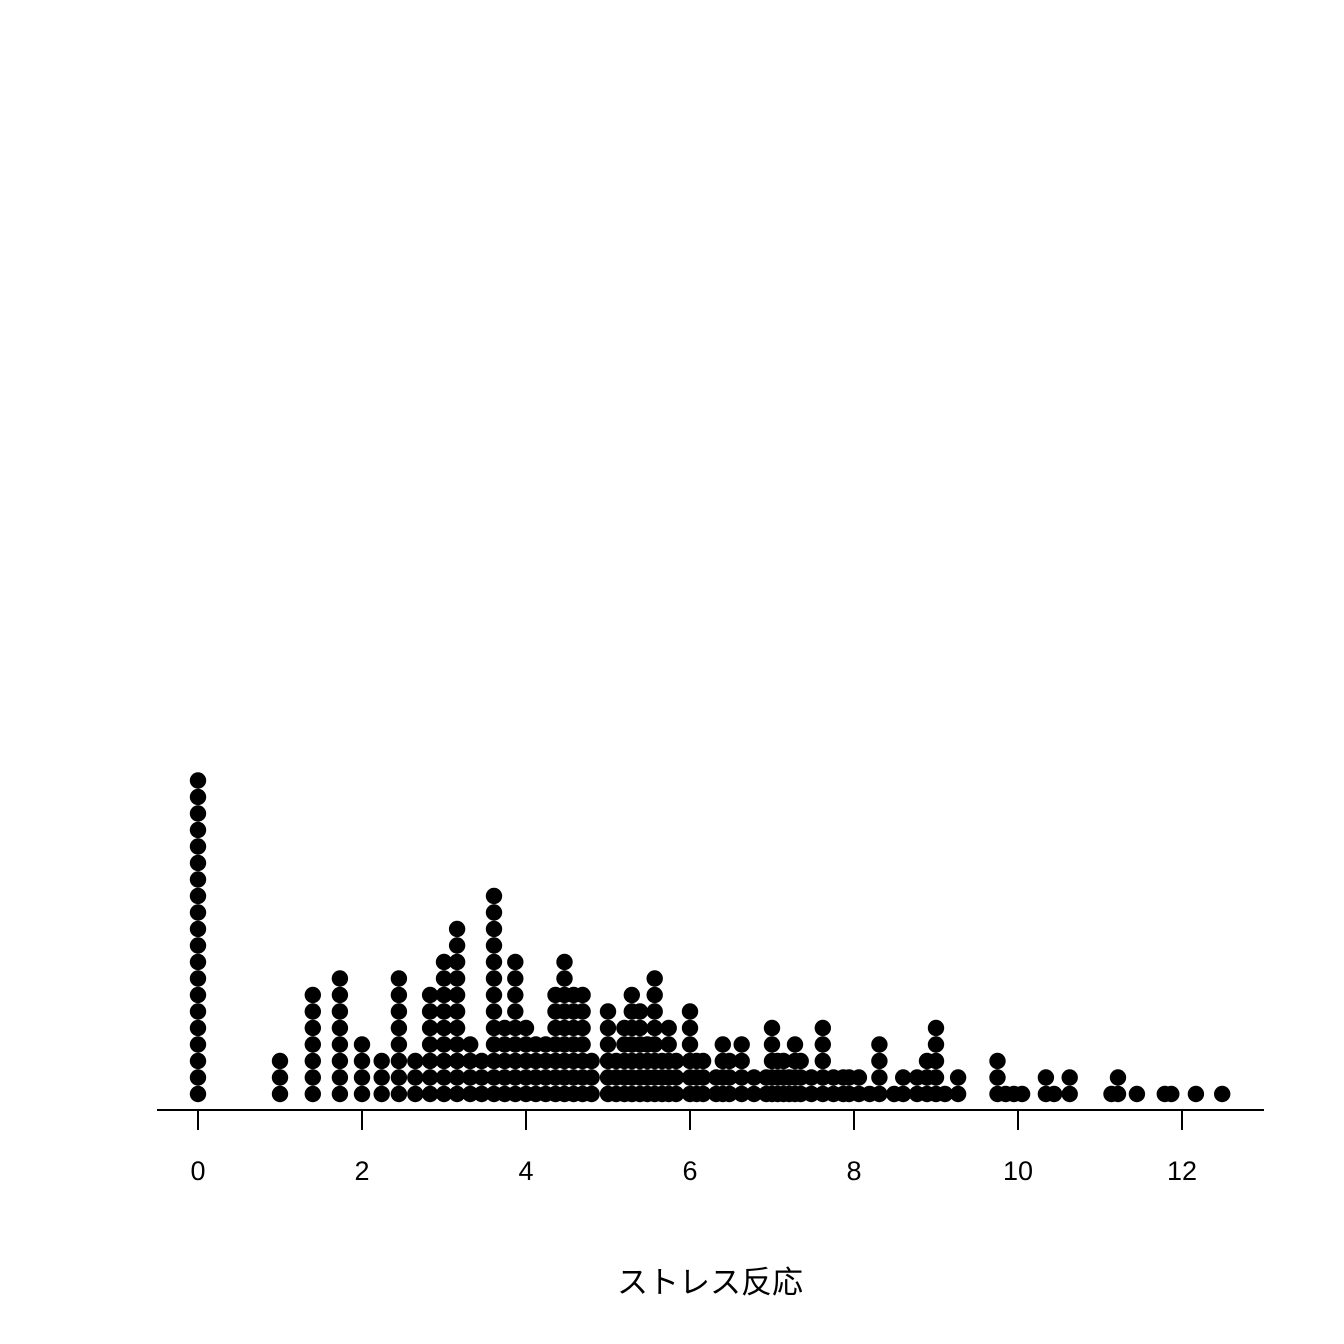  Describe the element at coordinates (1182, 1171) in the screenshot. I see `x-tick-label: 12` at that location.